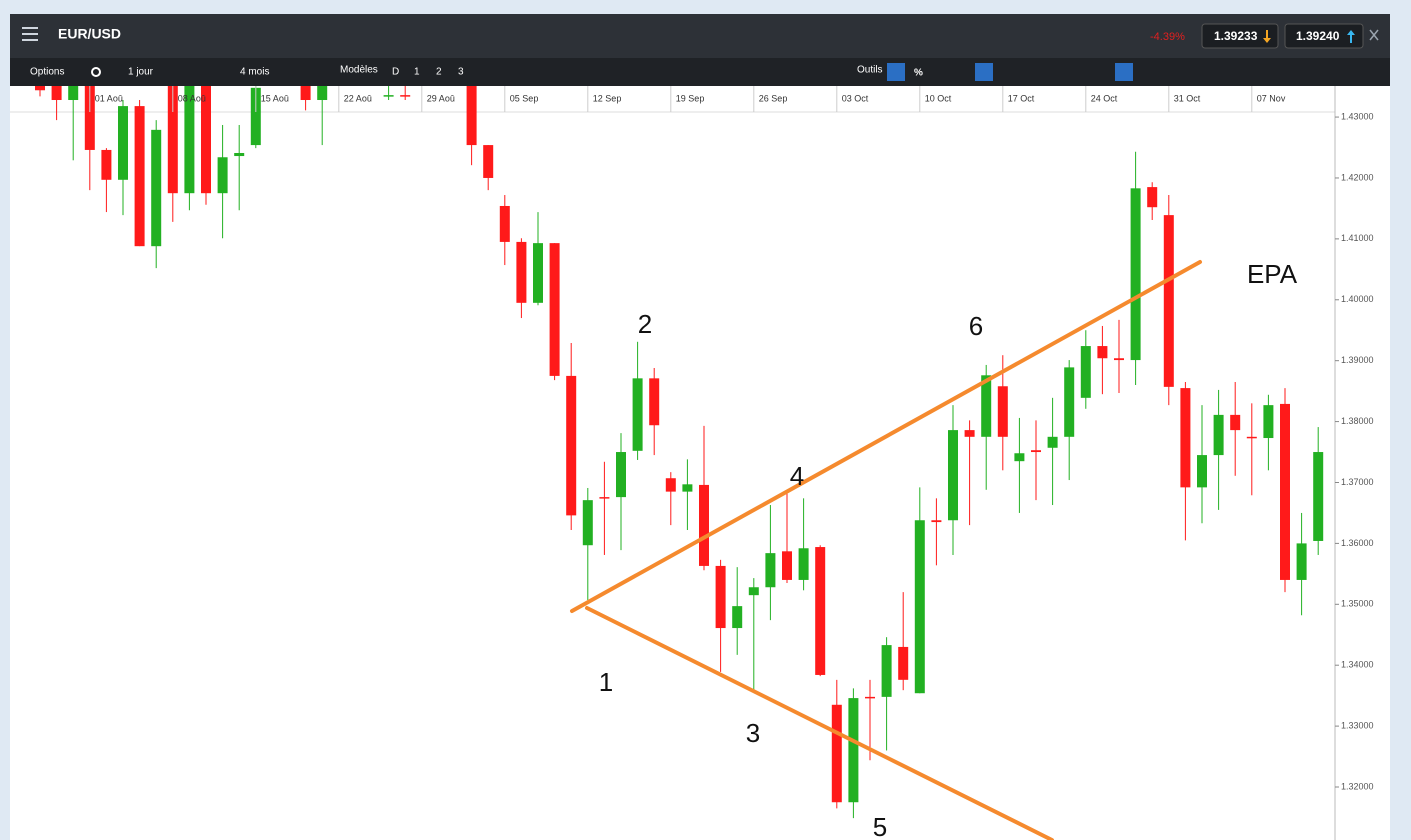 Image resolution: width=1411 pixels, height=840 pixels. What do you see at coordinates (870, 70) in the screenshot?
I see `tools: Outils` at bounding box center [870, 70].